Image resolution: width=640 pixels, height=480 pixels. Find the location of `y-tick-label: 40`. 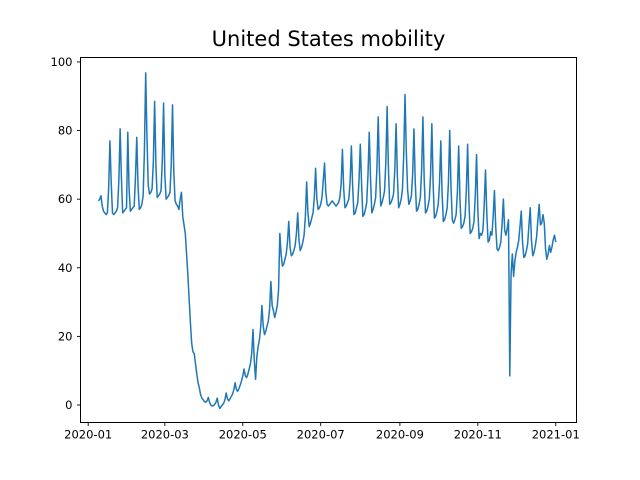

y-tick-label: 40 is located at coordinates (65, 268).